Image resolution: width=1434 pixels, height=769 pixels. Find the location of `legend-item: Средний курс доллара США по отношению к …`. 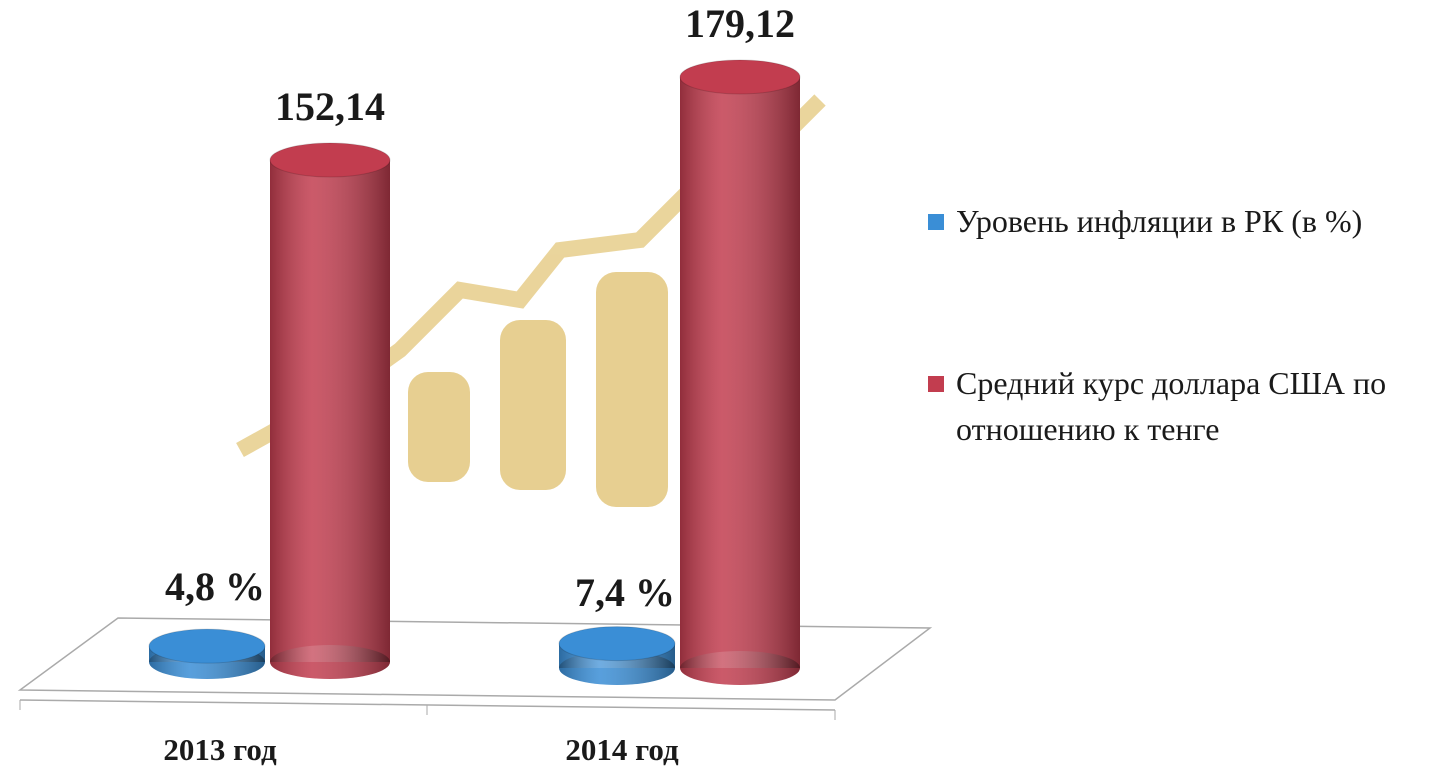

legend-item: Средний курс доллара США по отношению к … is located at coordinates (1181, 406).